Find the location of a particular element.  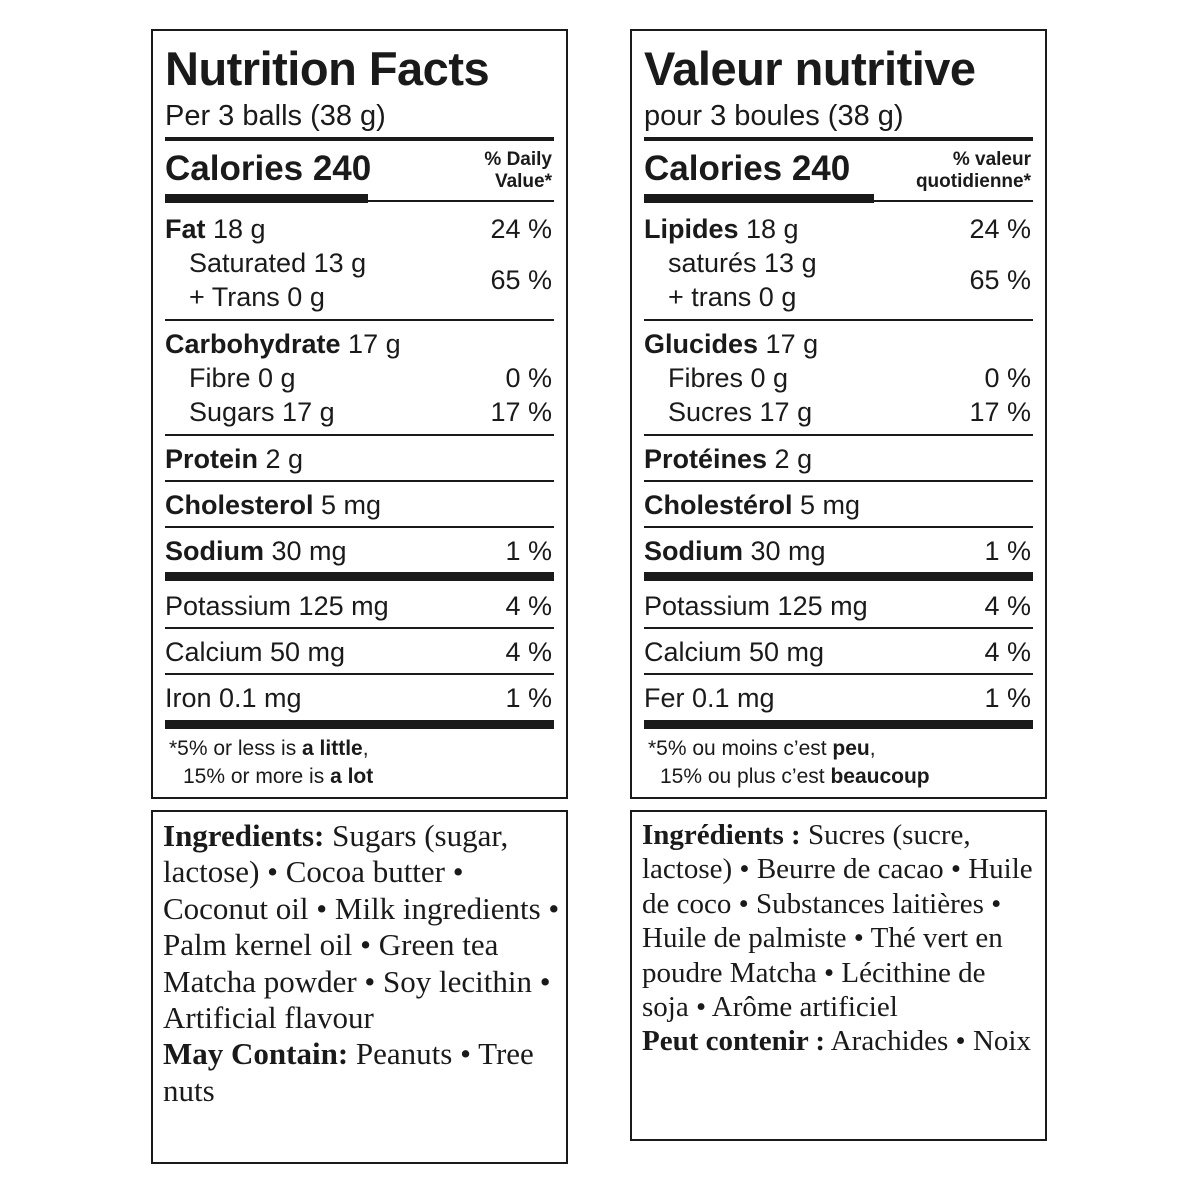

footnote-line-2: 15% or more is a lot is located at coordinates (278, 776).